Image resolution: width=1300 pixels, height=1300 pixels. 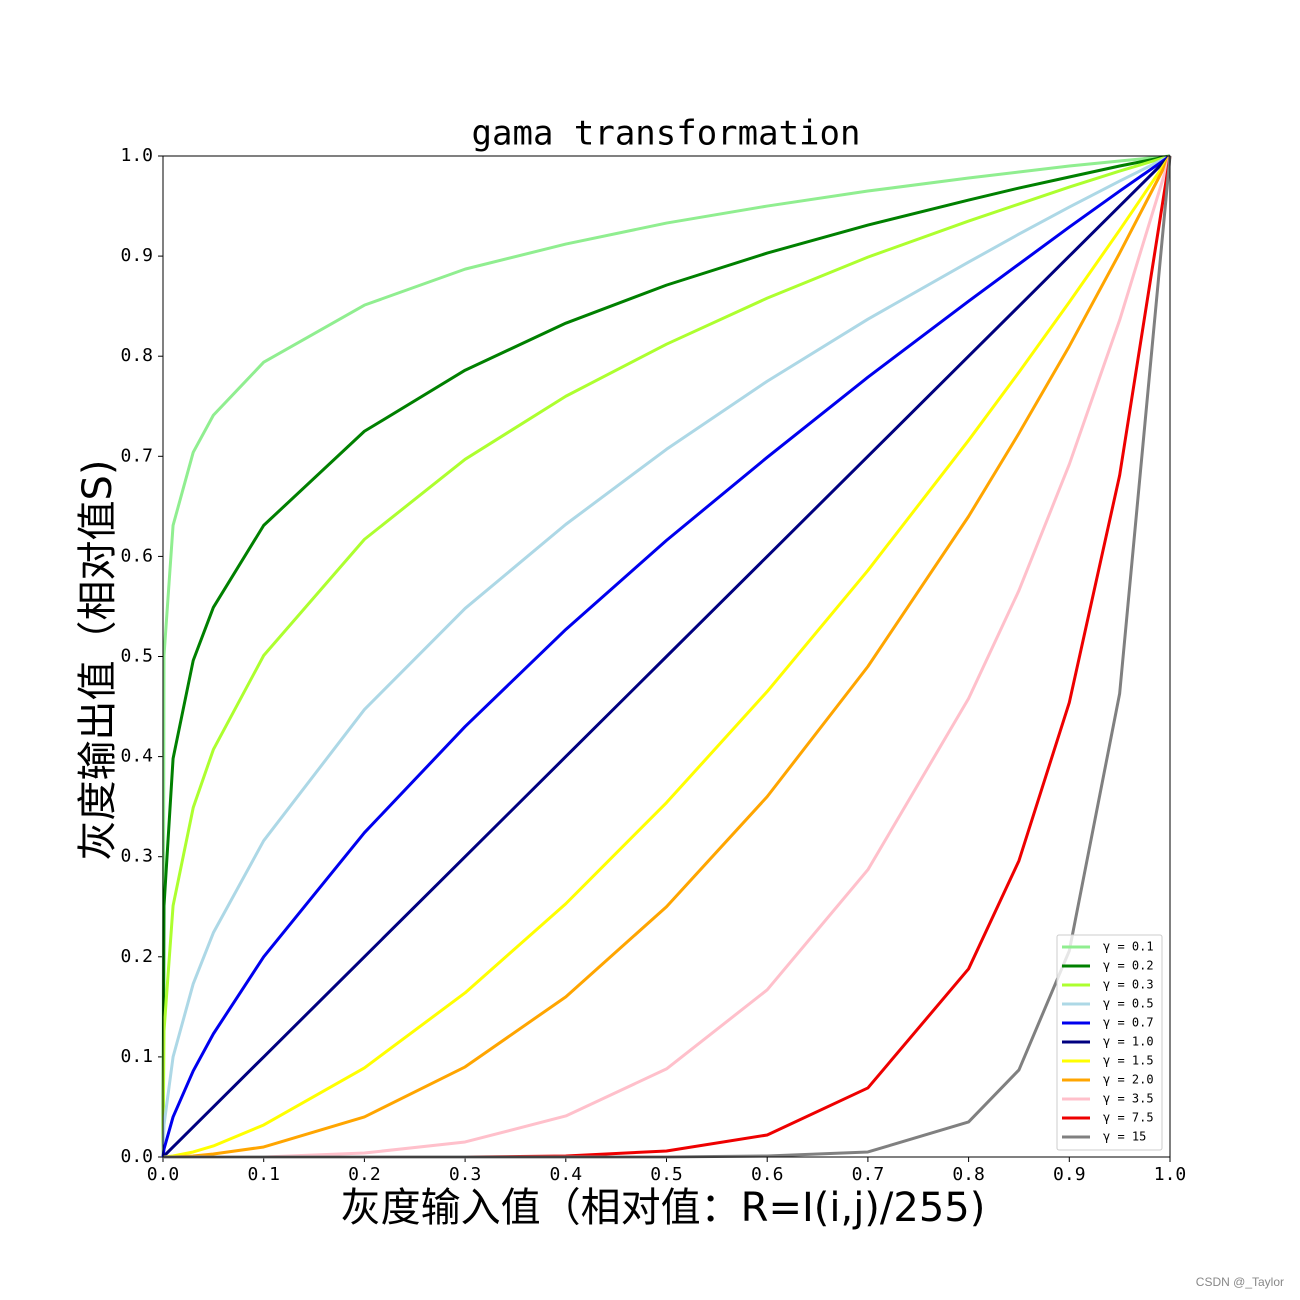 What do you see at coordinates (663, 1208) in the screenshot?
I see `x-axis-label: 灰度输入值（相对值：R=I(i,j)/255)` at bounding box center [663, 1208].